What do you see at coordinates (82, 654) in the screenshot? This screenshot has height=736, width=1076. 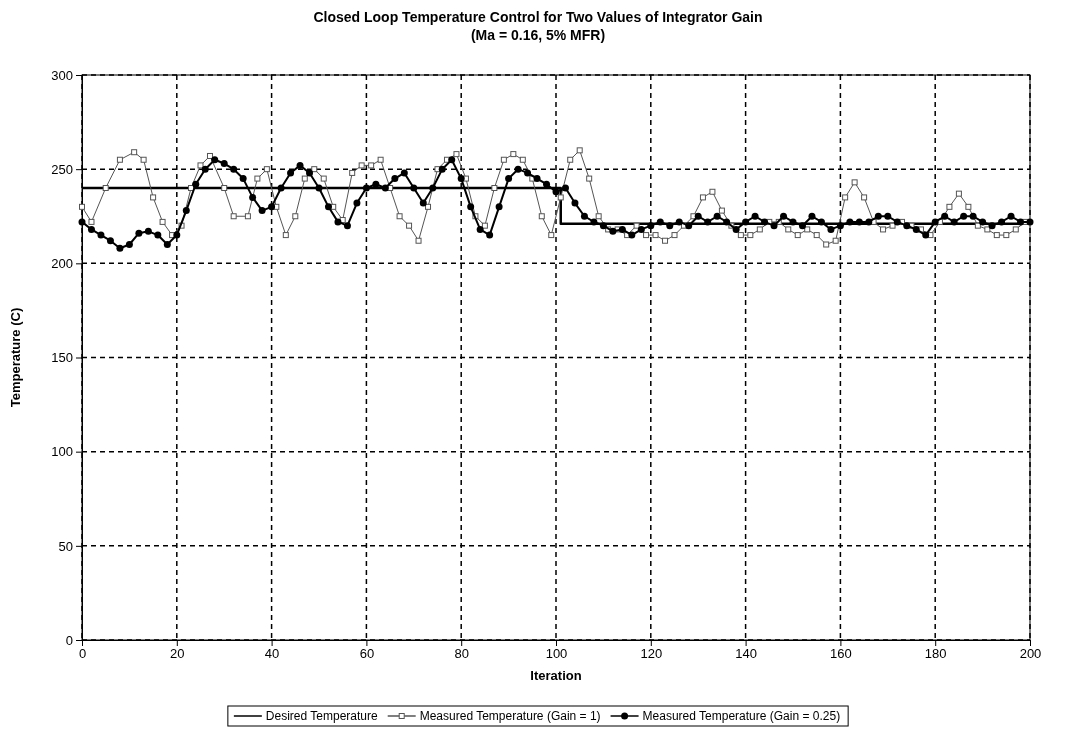 I see `x-tick-label: 0` at bounding box center [82, 654].